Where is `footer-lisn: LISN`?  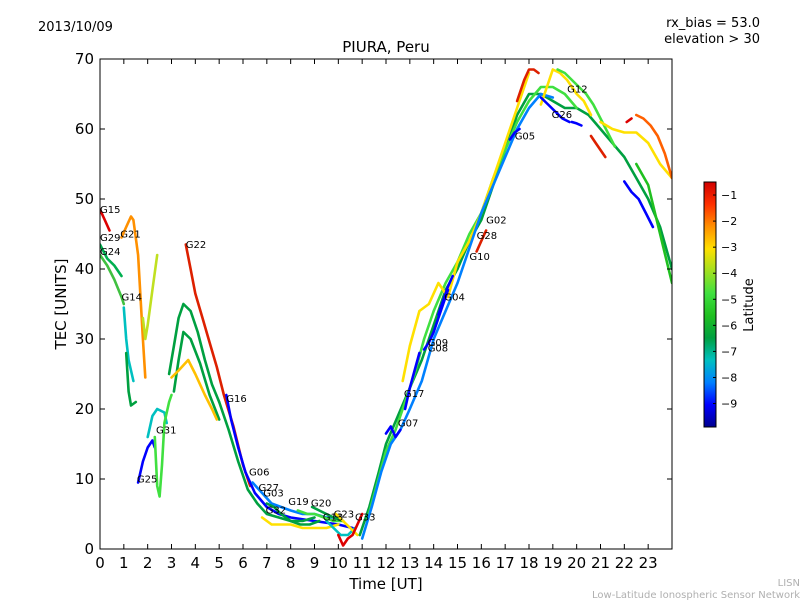 footer-lisn: LISN is located at coordinates (789, 583).